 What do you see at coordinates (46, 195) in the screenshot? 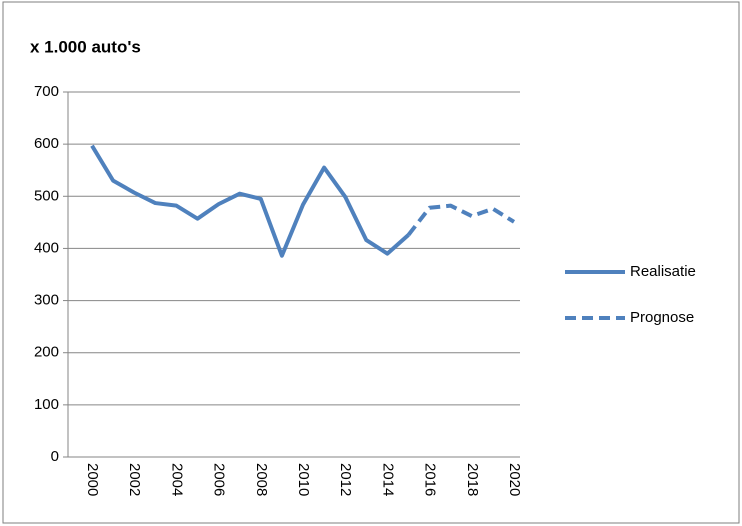
I see `y-tick-label: 500` at bounding box center [46, 195].